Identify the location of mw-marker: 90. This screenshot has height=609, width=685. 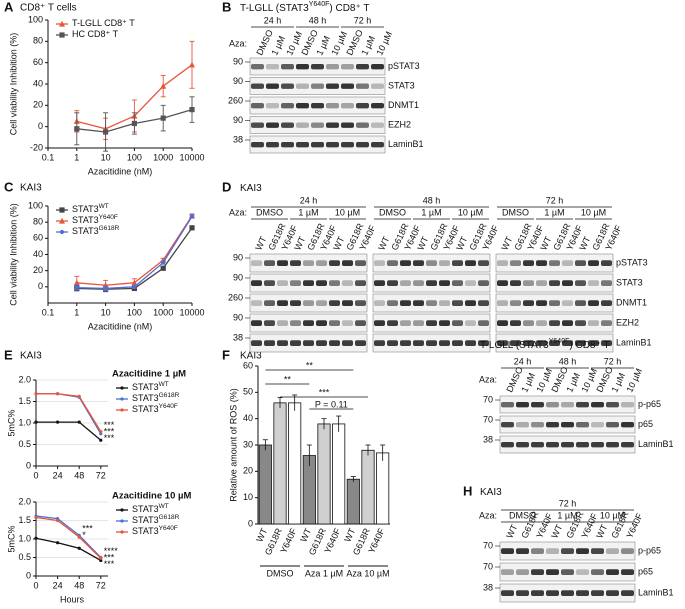
(238, 61).